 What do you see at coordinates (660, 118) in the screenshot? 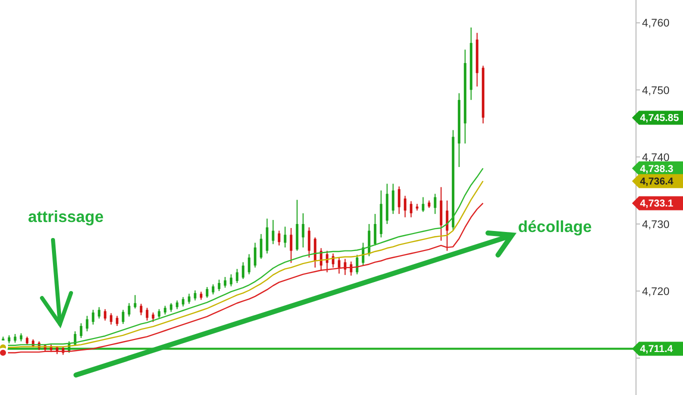
I see `text: 4,745.85` at bounding box center [660, 118].